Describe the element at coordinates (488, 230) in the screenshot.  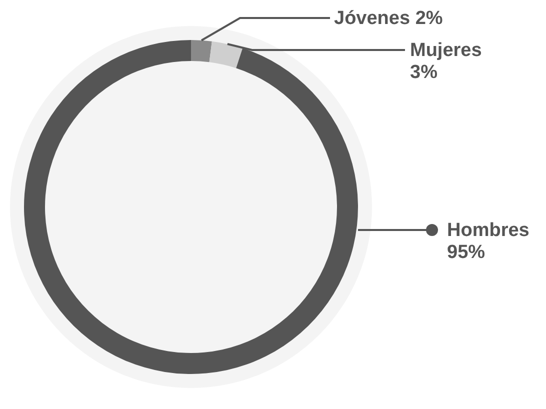
I see `legend-label: Hombres` at that location.